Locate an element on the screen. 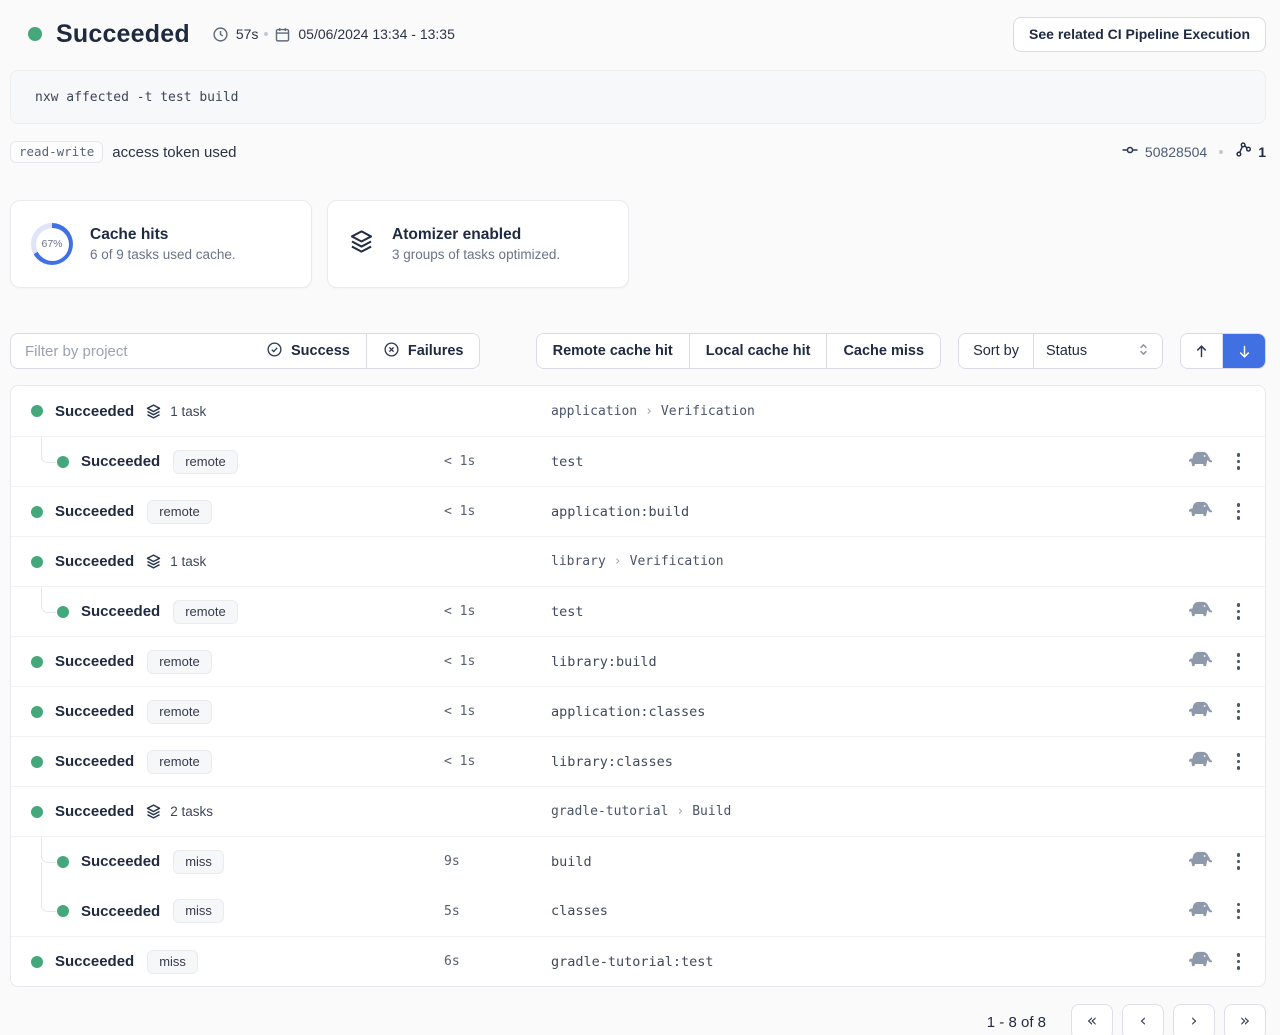 Image resolution: width=1280 pixels, height=1035 pixels. clock-icon is located at coordinates (220, 34).